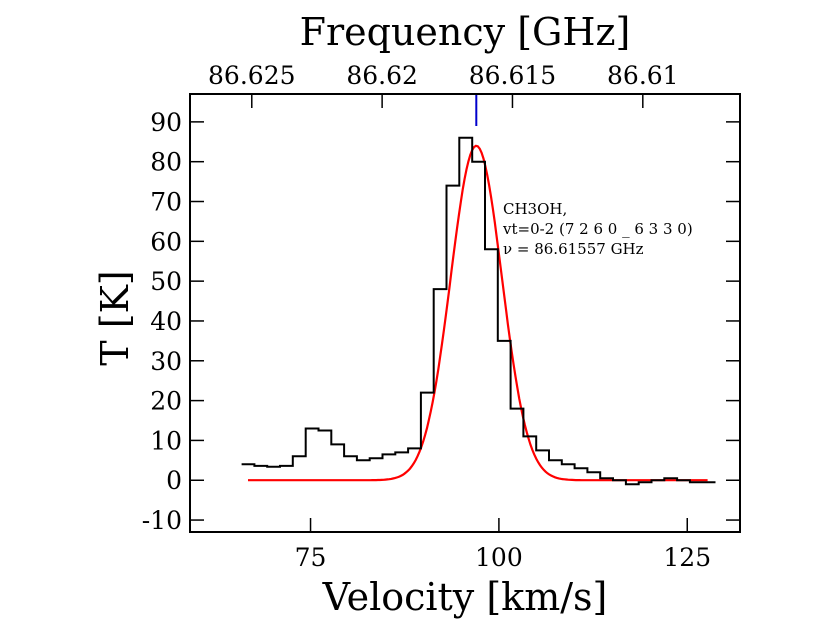 This screenshot has height=623, width=830. What do you see at coordinates (251, 75) in the screenshot?
I see `top-tick-label: 86.625` at bounding box center [251, 75].